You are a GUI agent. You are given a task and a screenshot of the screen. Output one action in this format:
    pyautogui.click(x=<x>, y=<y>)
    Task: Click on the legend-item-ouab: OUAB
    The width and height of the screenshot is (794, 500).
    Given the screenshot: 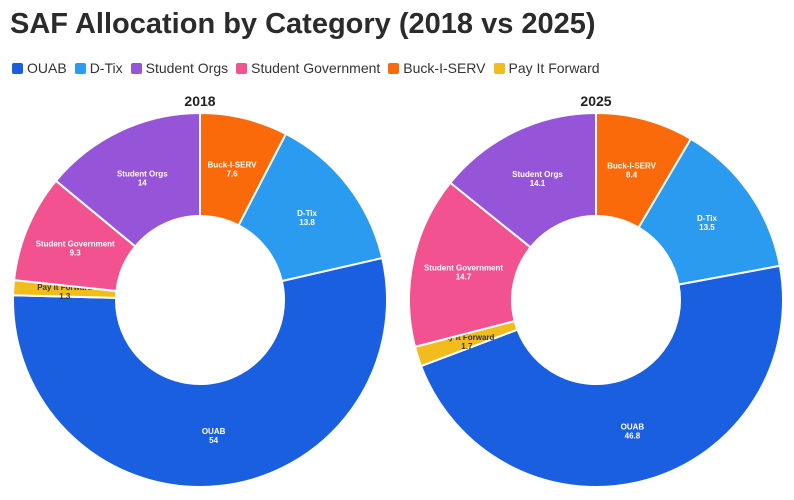 What is the action you would take?
    pyautogui.click(x=39, y=68)
    